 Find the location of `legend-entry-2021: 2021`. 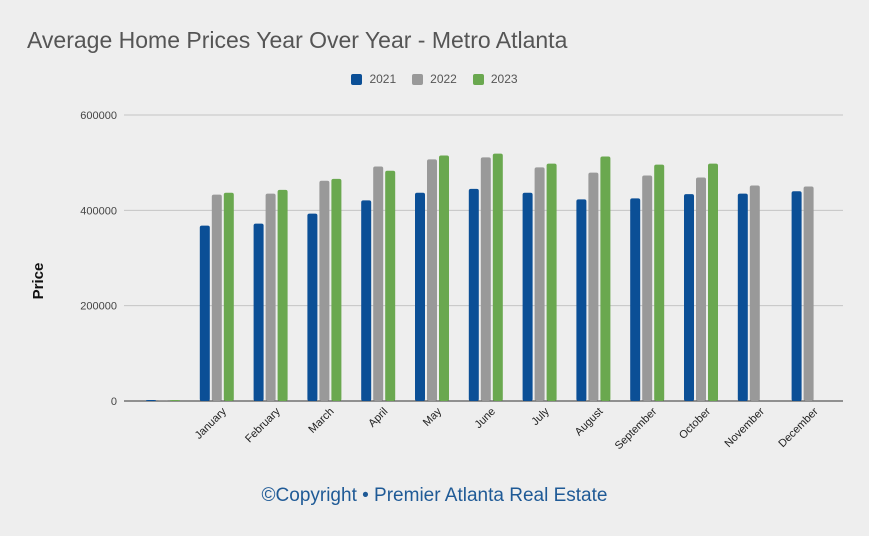

legend-entry-2021: 2021 is located at coordinates (373, 79).